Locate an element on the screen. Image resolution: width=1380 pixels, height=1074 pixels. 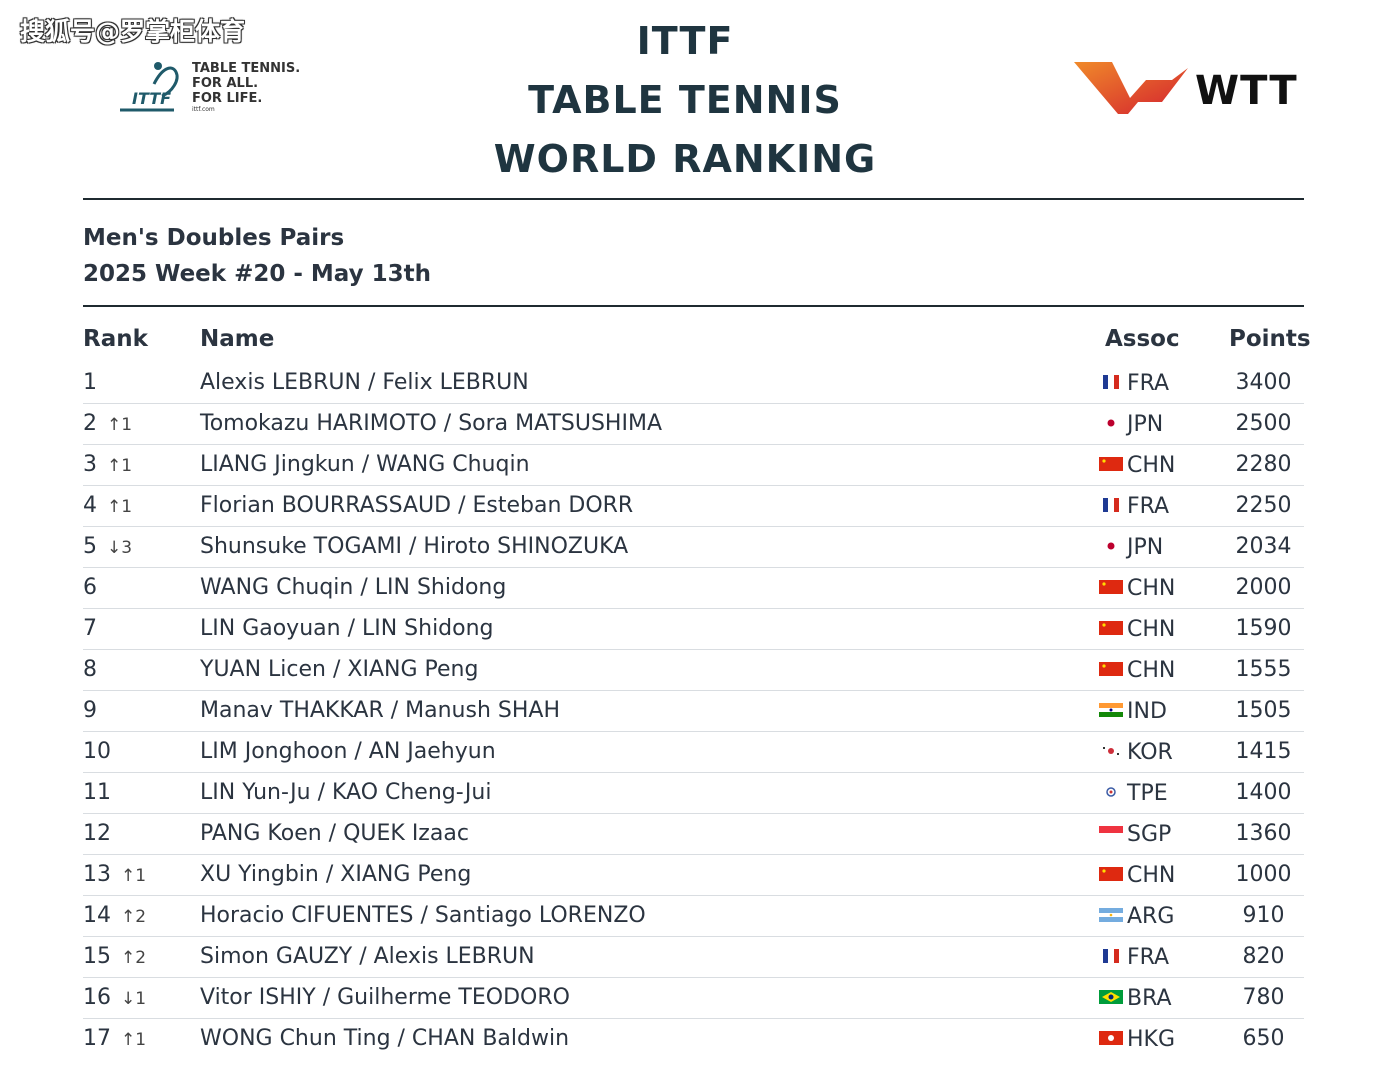
pair-name: LIANG Jingkun / WANG Chuqin is located at coordinates (365, 464).